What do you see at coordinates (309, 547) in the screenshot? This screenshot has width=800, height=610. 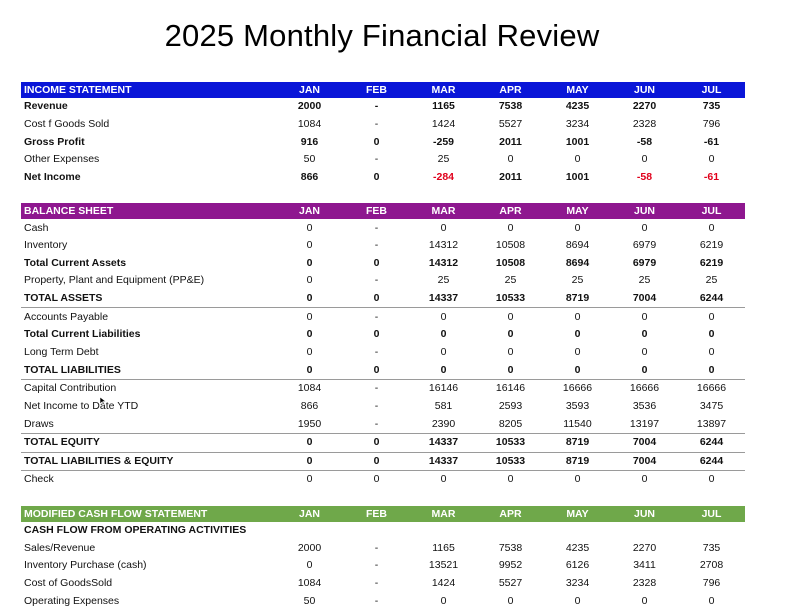 I see `cell-jan: 2000` at bounding box center [309, 547].